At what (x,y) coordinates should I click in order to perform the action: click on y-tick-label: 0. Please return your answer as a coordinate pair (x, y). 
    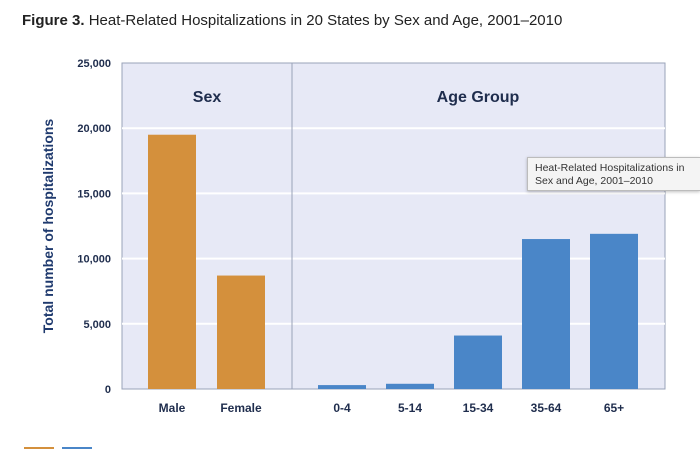
    Looking at the image, I should click on (108, 390).